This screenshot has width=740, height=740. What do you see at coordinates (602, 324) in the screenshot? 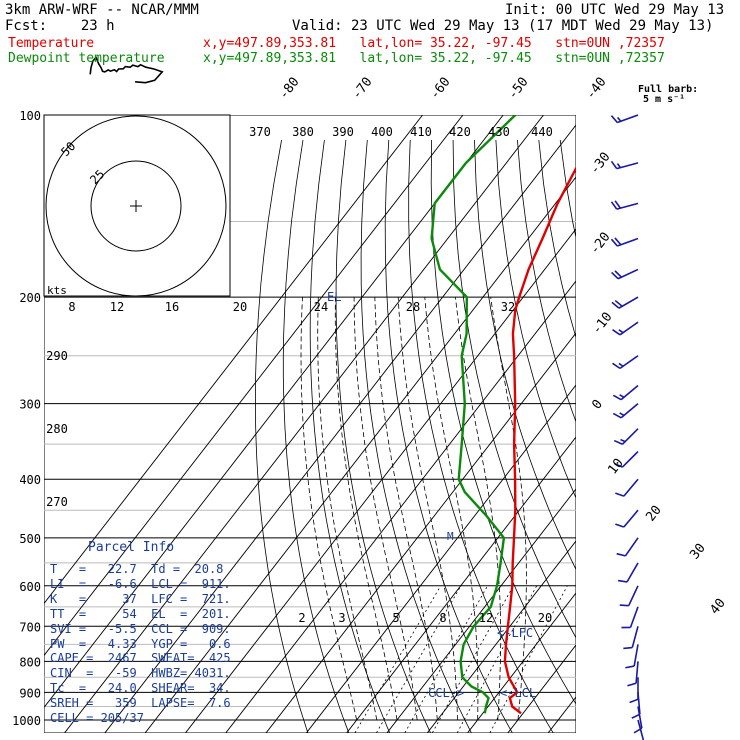
I see `isotherm-label: -10` at bounding box center [602, 324].